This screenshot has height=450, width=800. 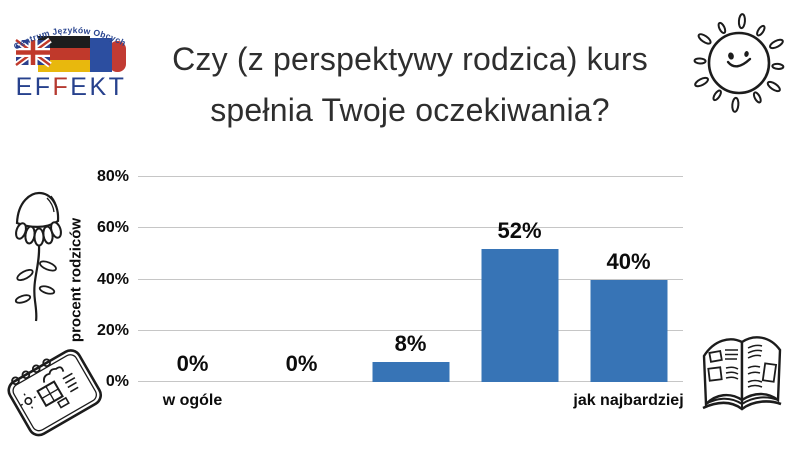 I want to click on bar-slot: 0% w ogóle, so click(x=192, y=293).